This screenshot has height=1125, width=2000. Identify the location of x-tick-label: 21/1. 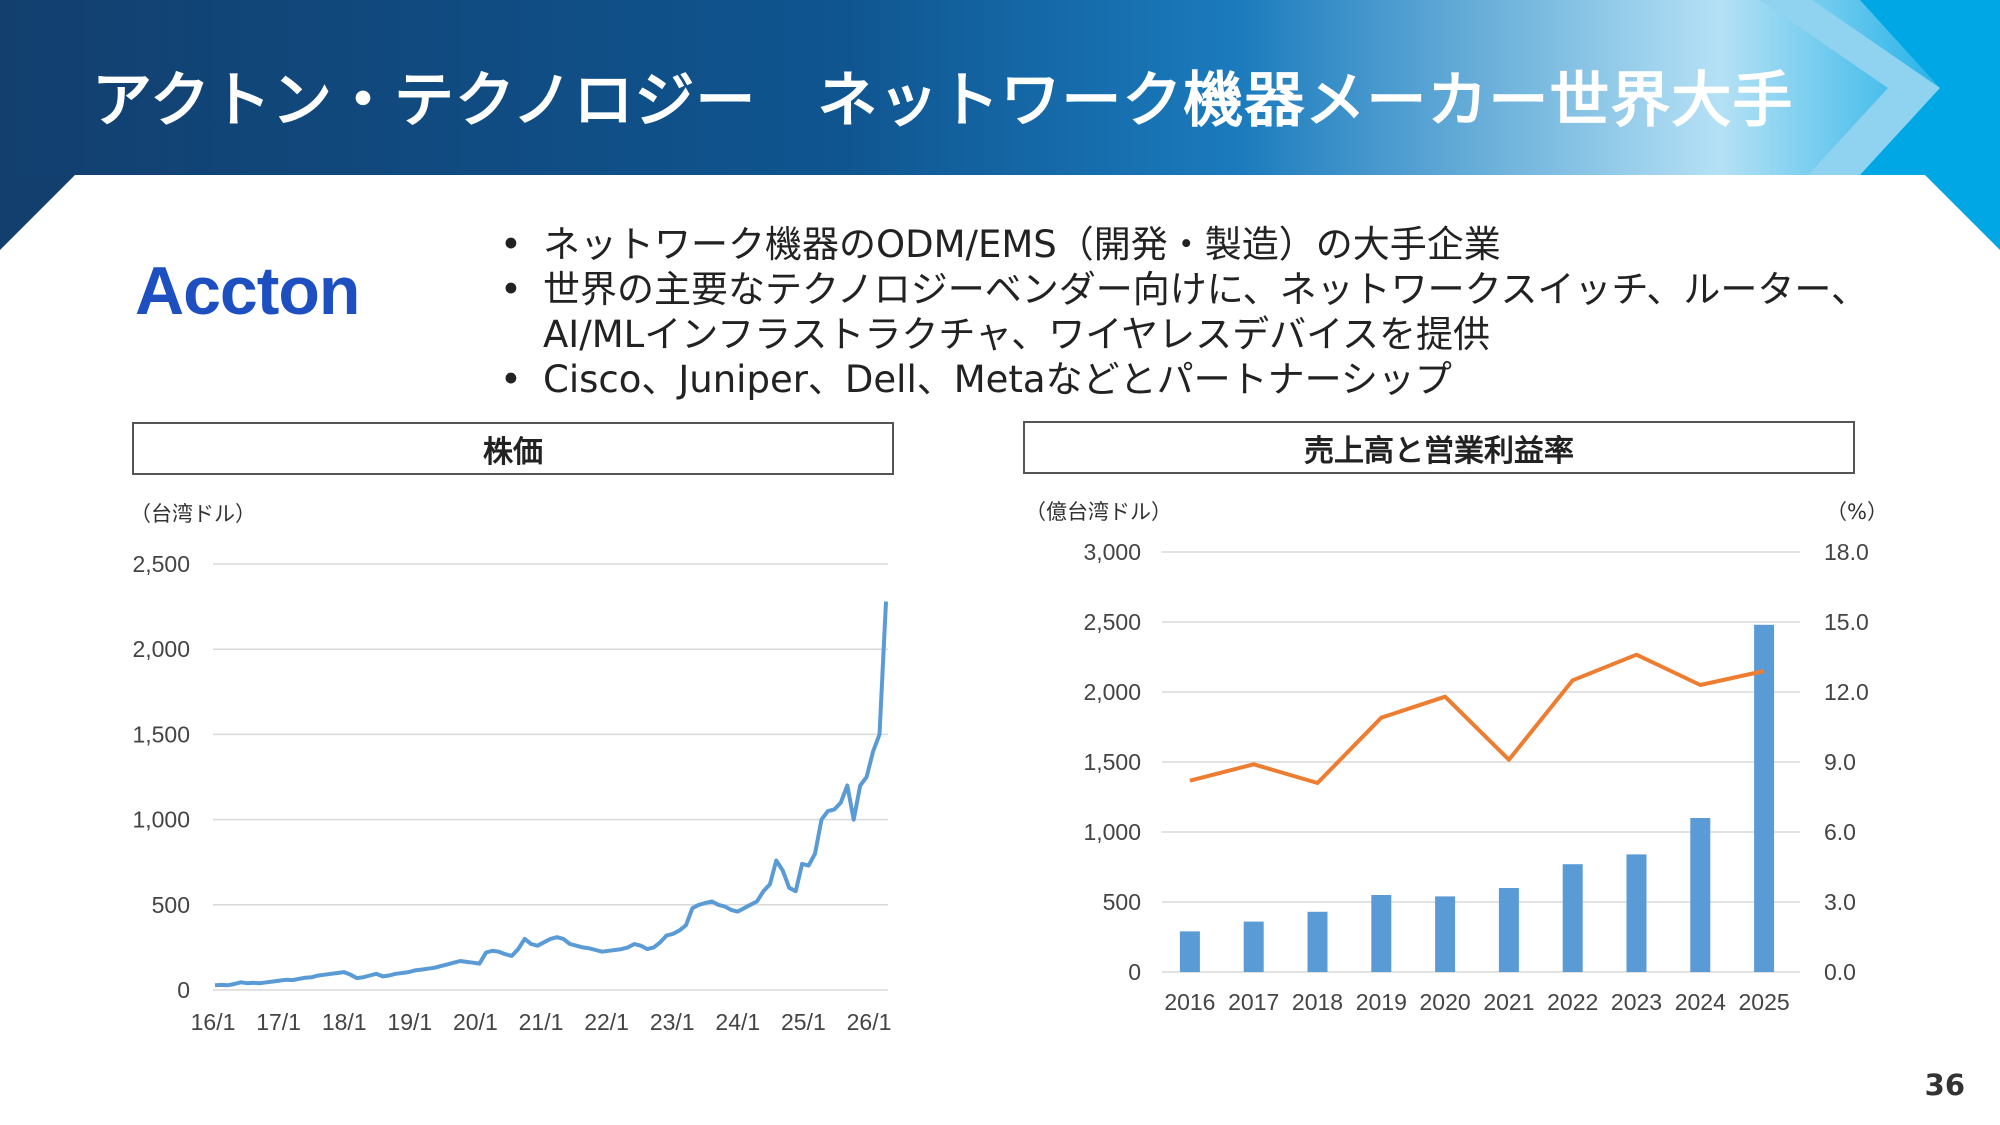
(541, 1022).